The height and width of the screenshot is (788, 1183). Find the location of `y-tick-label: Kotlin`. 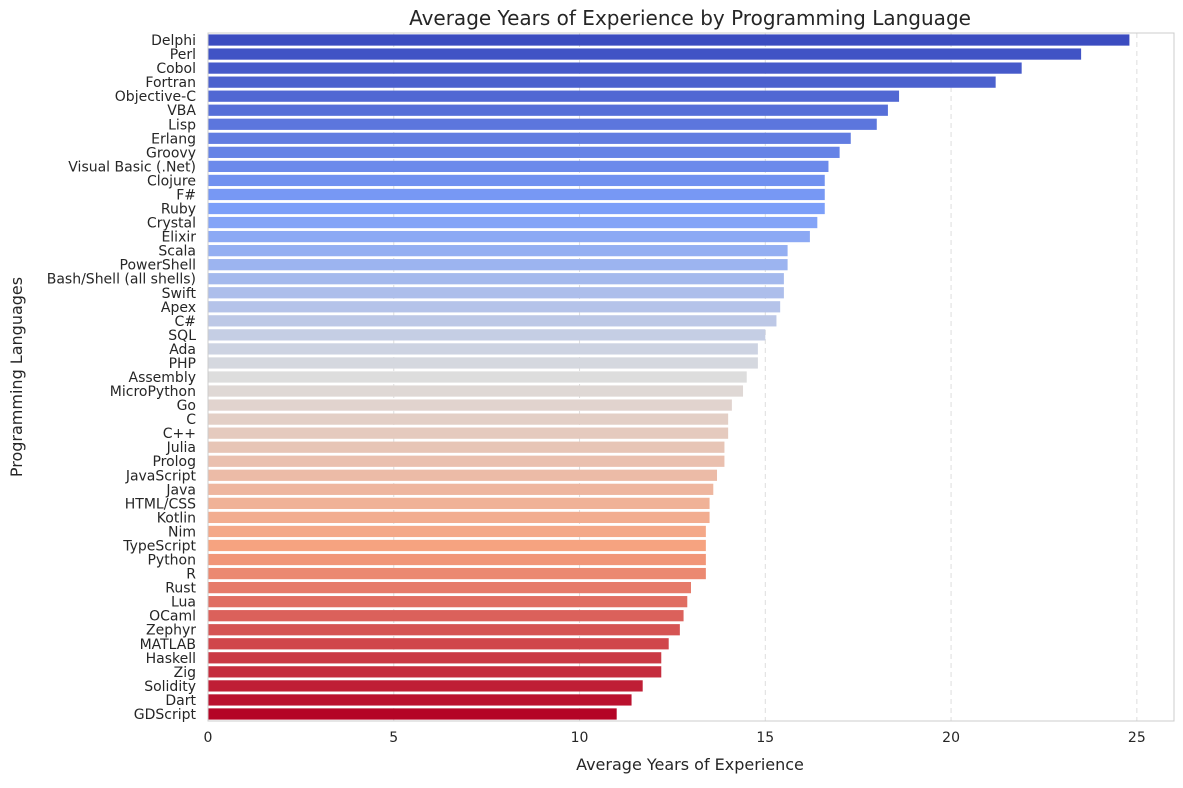

y-tick-label: Kotlin is located at coordinates (176, 518).